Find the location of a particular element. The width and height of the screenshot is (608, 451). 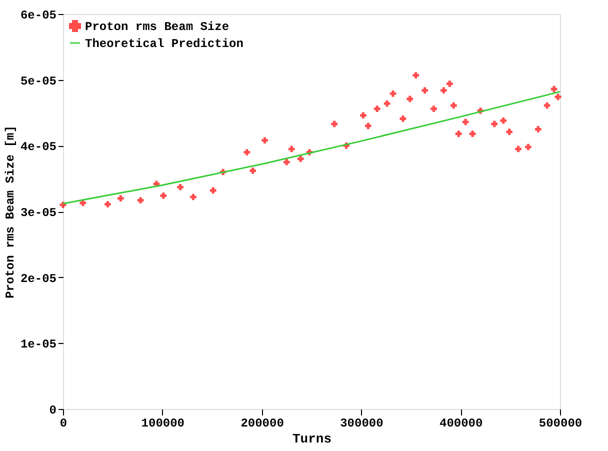

y-tick-label: 4e-05 is located at coordinates (38, 147).